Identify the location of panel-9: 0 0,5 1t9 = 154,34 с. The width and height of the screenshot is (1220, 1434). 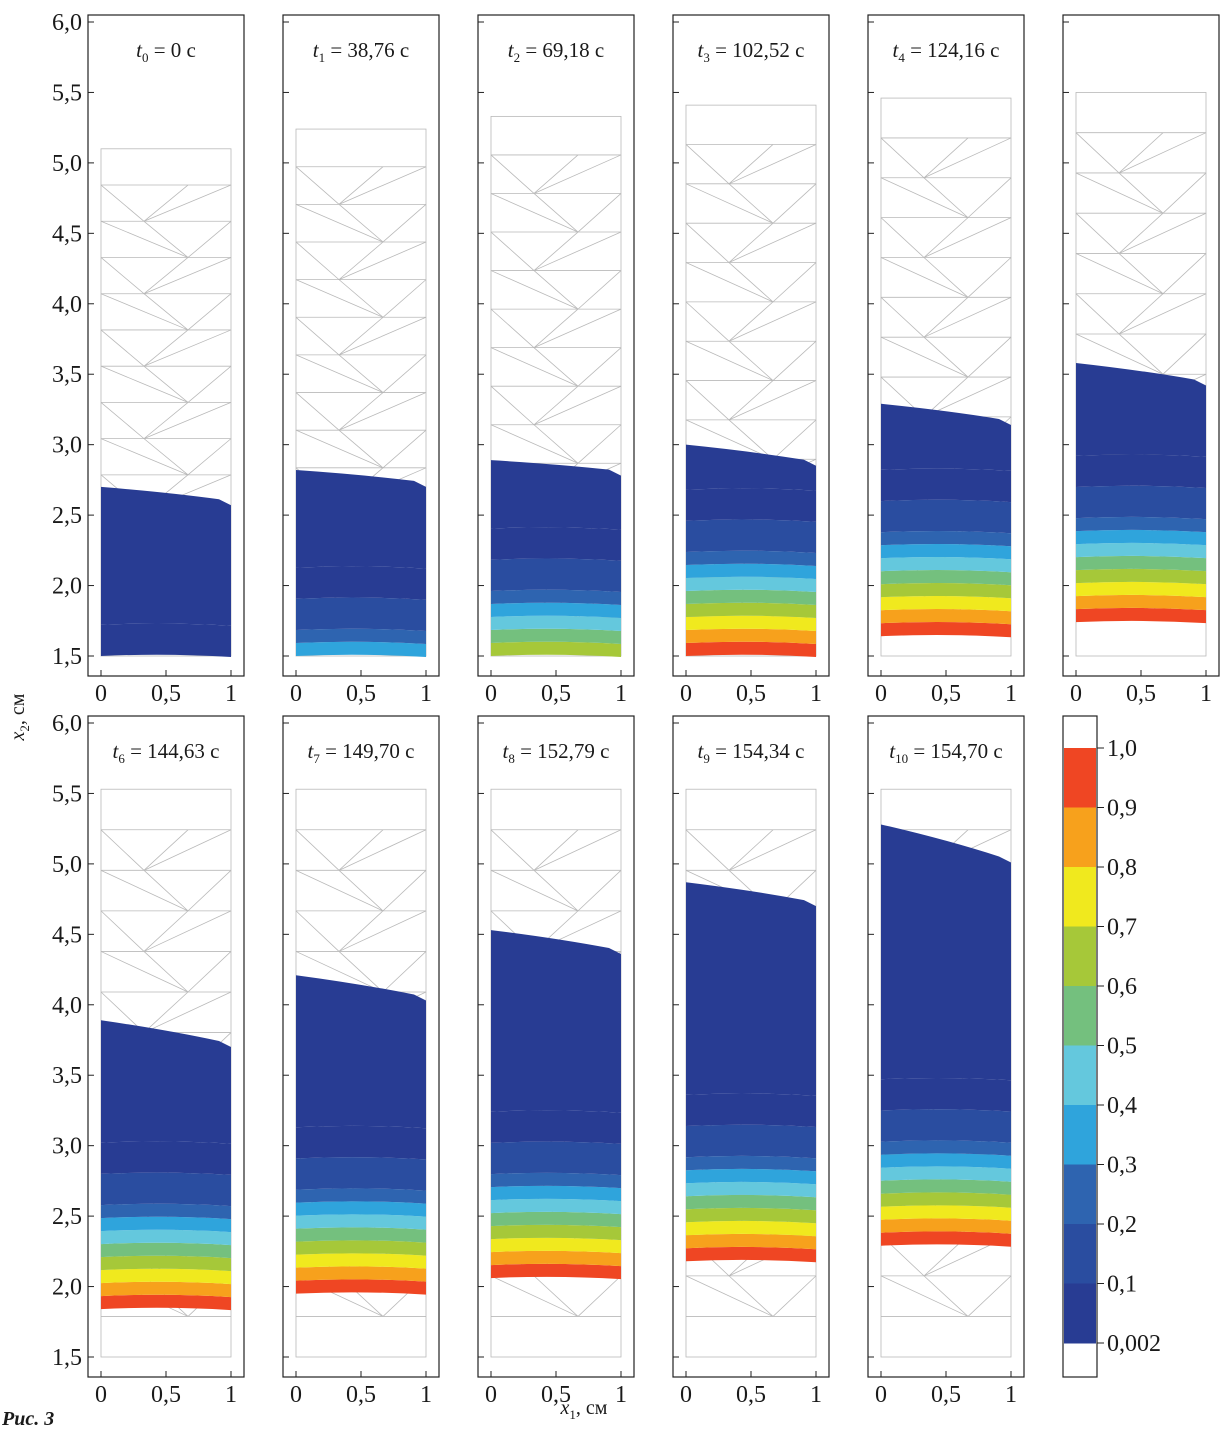
(751, 1061).